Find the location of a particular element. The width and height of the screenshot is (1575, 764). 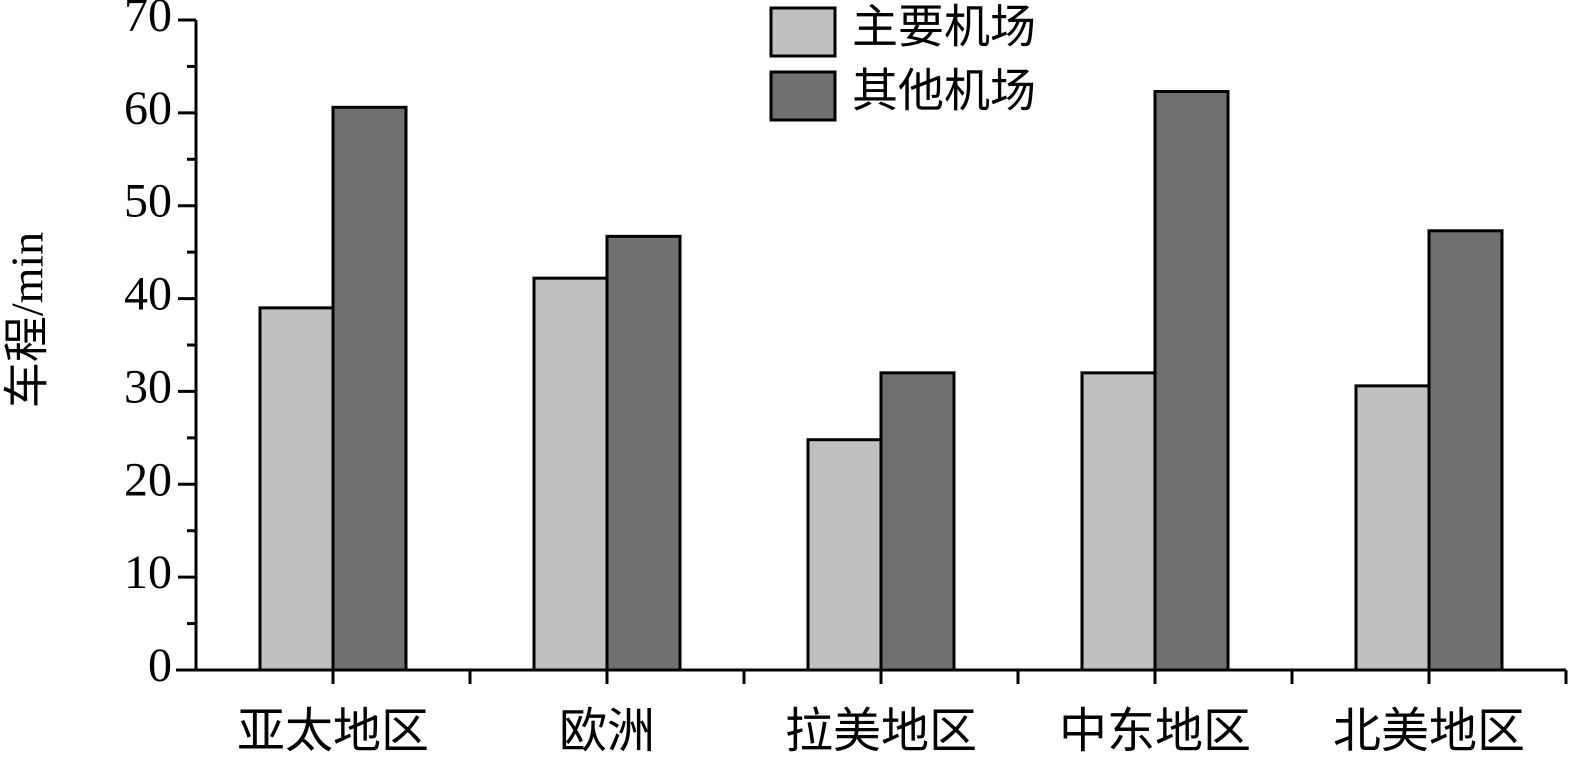

y-tick-label: 70 is located at coordinates (148, 21).